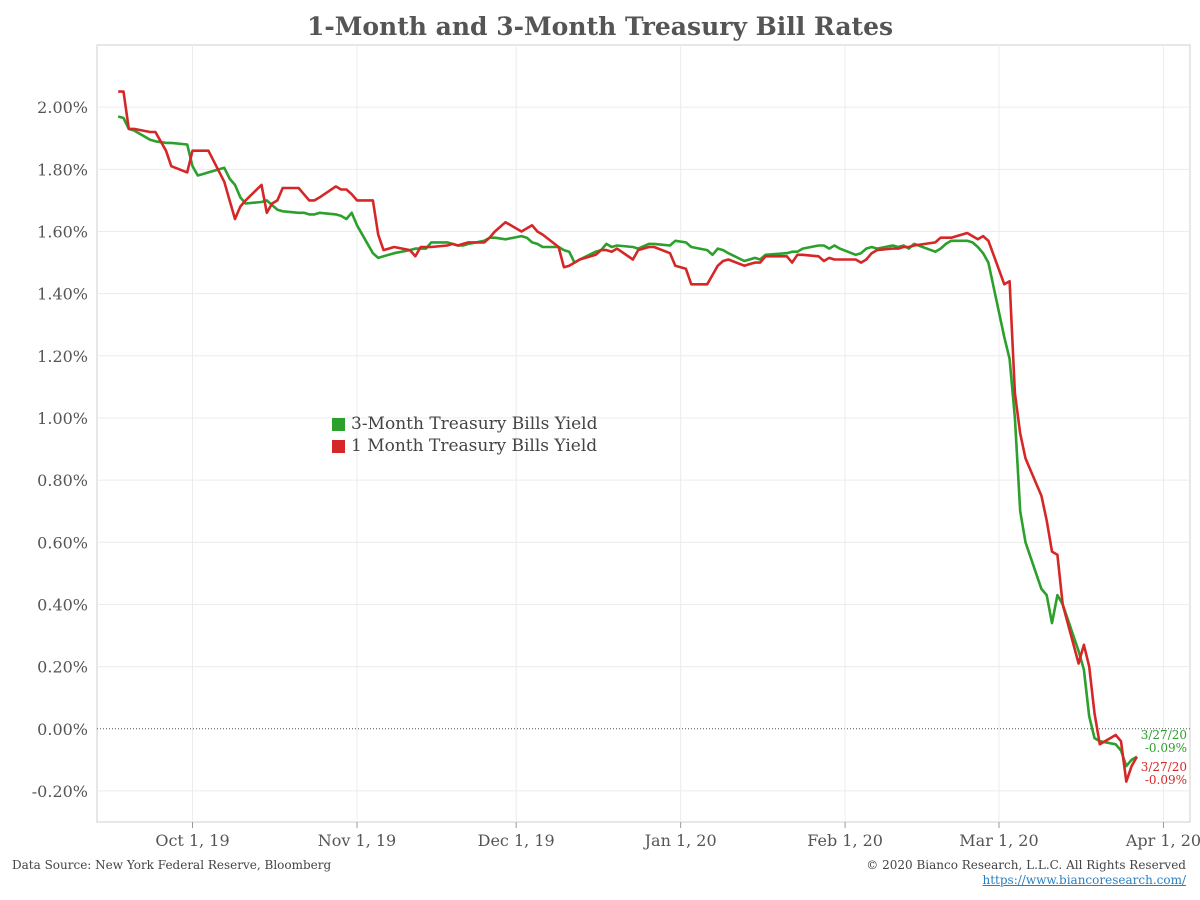  Describe the element at coordinates (338, 424) in the screenshot. I see `legend-swatch-3-month` at that location.